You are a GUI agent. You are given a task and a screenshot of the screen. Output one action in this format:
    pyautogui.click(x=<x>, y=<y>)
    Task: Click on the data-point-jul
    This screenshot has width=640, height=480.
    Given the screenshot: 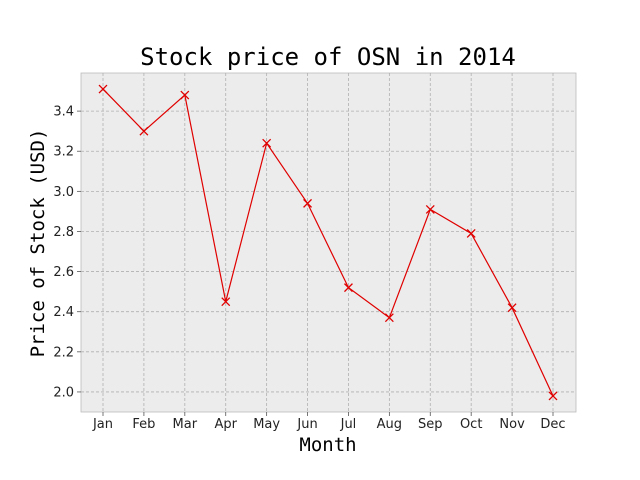 What is the action you would take?
    pyautogui.click(x=348, y=288)
    